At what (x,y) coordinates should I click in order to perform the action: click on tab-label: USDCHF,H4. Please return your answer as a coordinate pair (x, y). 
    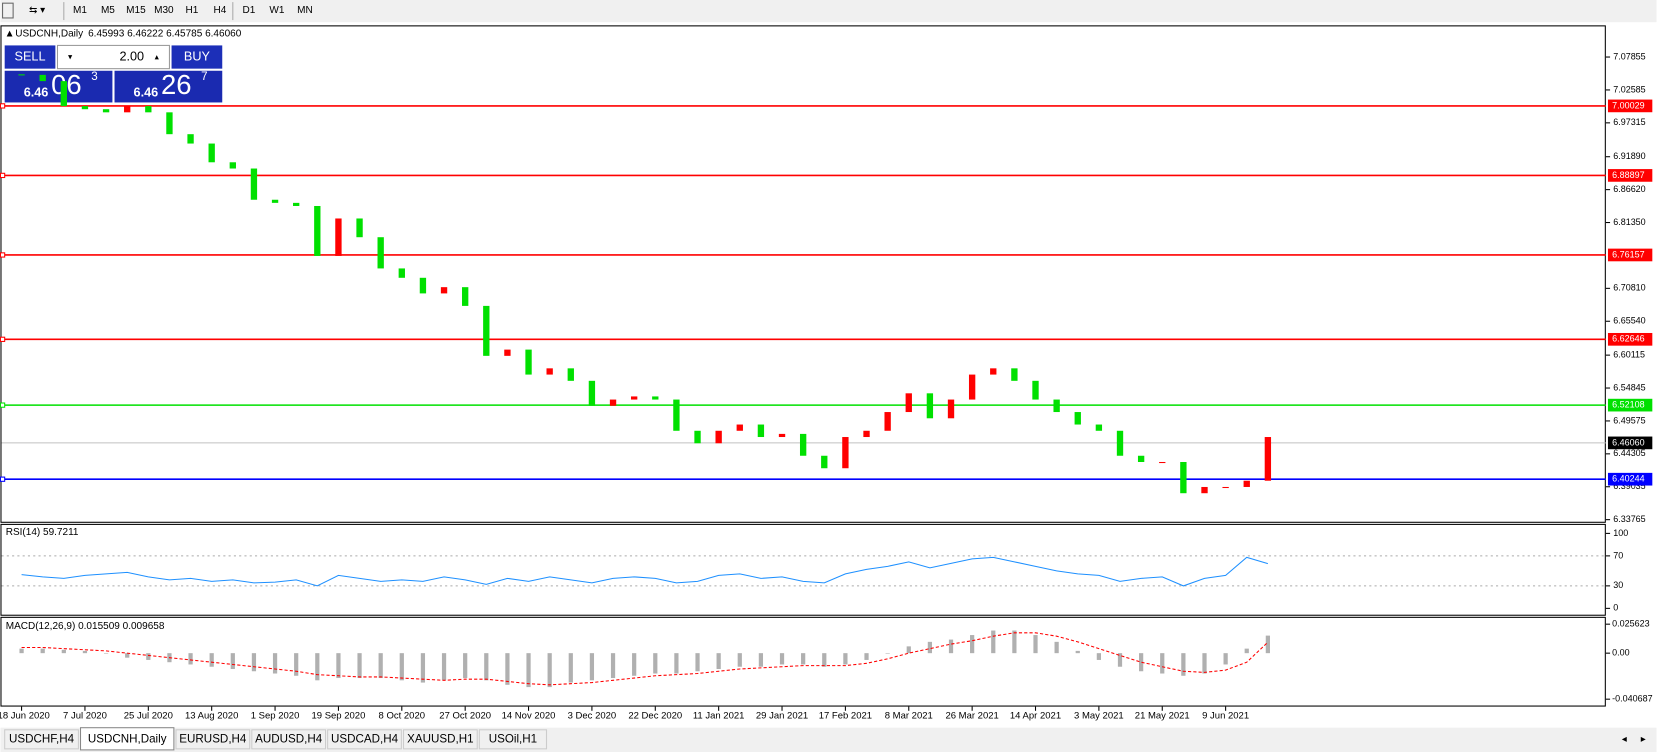
    Looking at the image, I should click on (42, 738).